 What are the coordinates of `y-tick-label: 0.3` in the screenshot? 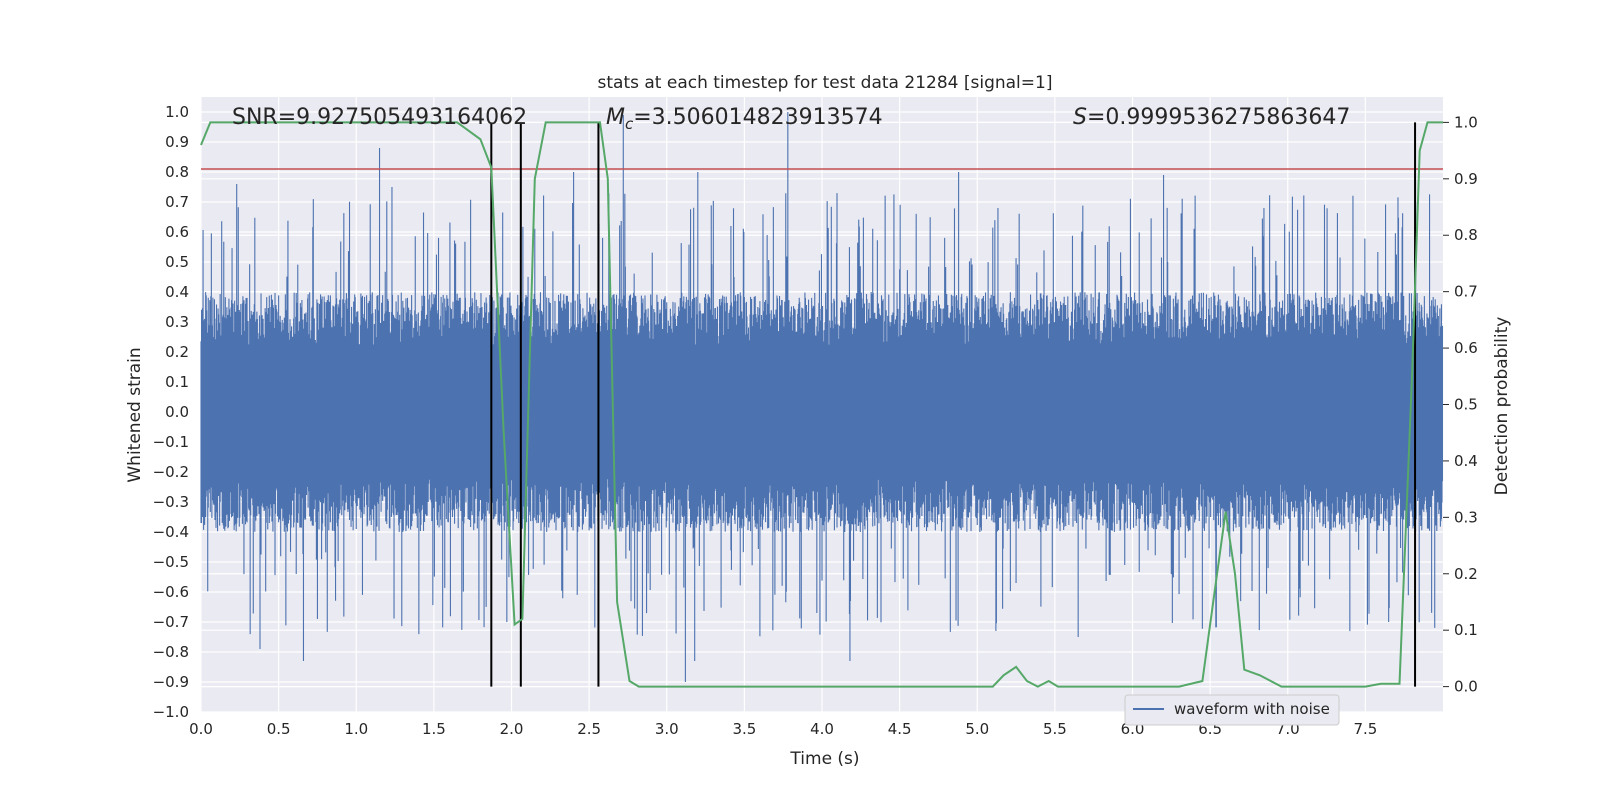 It's located at (177, 322).